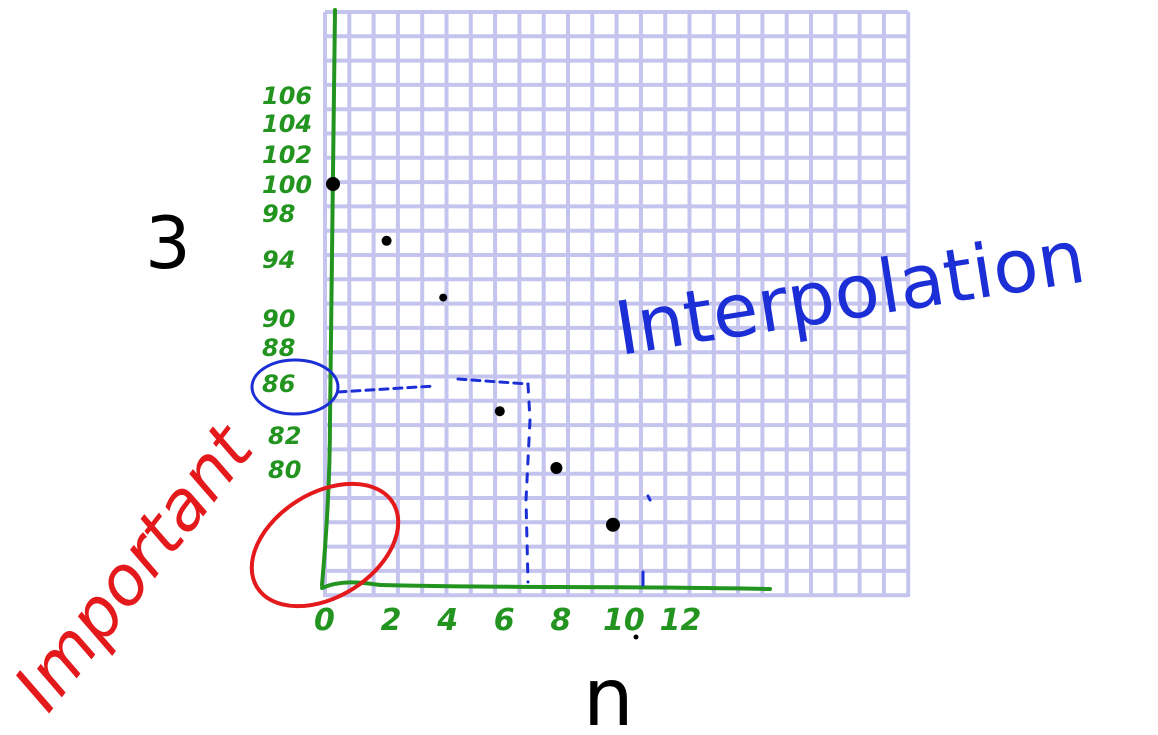  Describe the element at coordinates (560, 620) in the screenshot. I see `x-tick-label: 8` at that location.